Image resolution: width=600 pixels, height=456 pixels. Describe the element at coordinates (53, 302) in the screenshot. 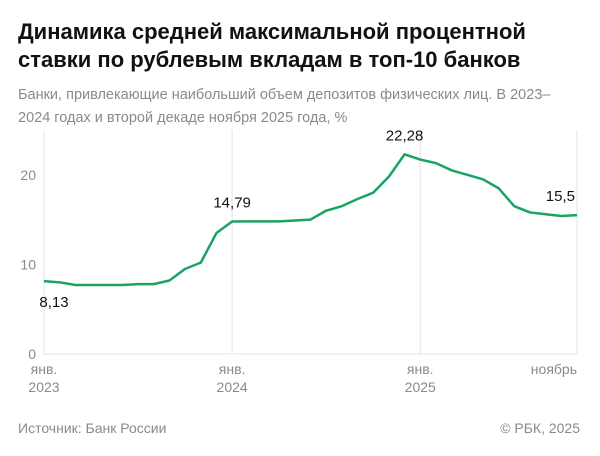

I see `data-label: 8,13` at that location.